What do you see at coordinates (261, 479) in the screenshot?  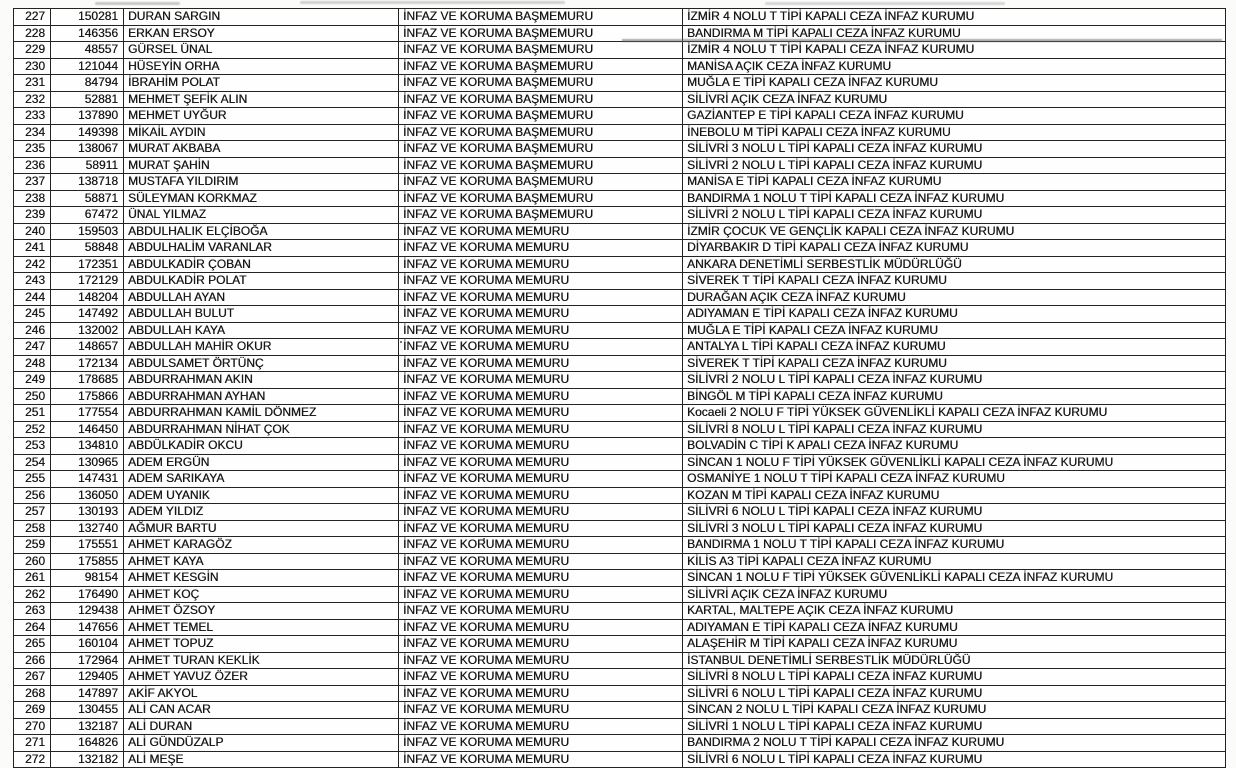 I see `name-cell: ADEM SARIKAYA` at bounding box center [261, 479].